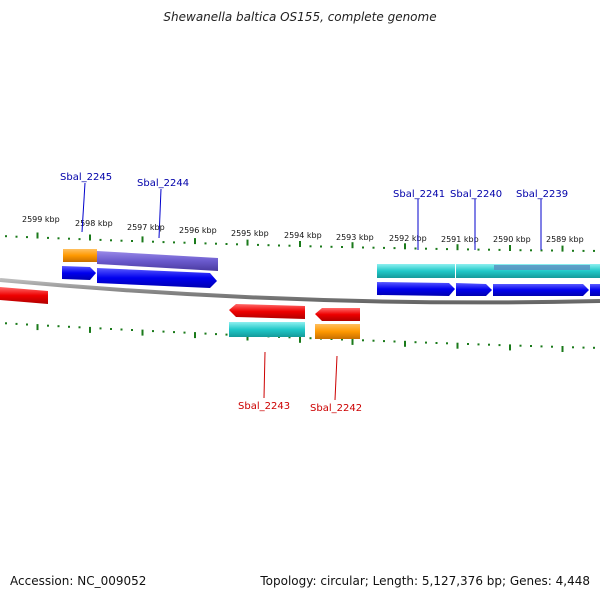  Describe the element at coordinates (94, 223) in the screenshot. I see `scale-label: 2598 kbp` at that location.